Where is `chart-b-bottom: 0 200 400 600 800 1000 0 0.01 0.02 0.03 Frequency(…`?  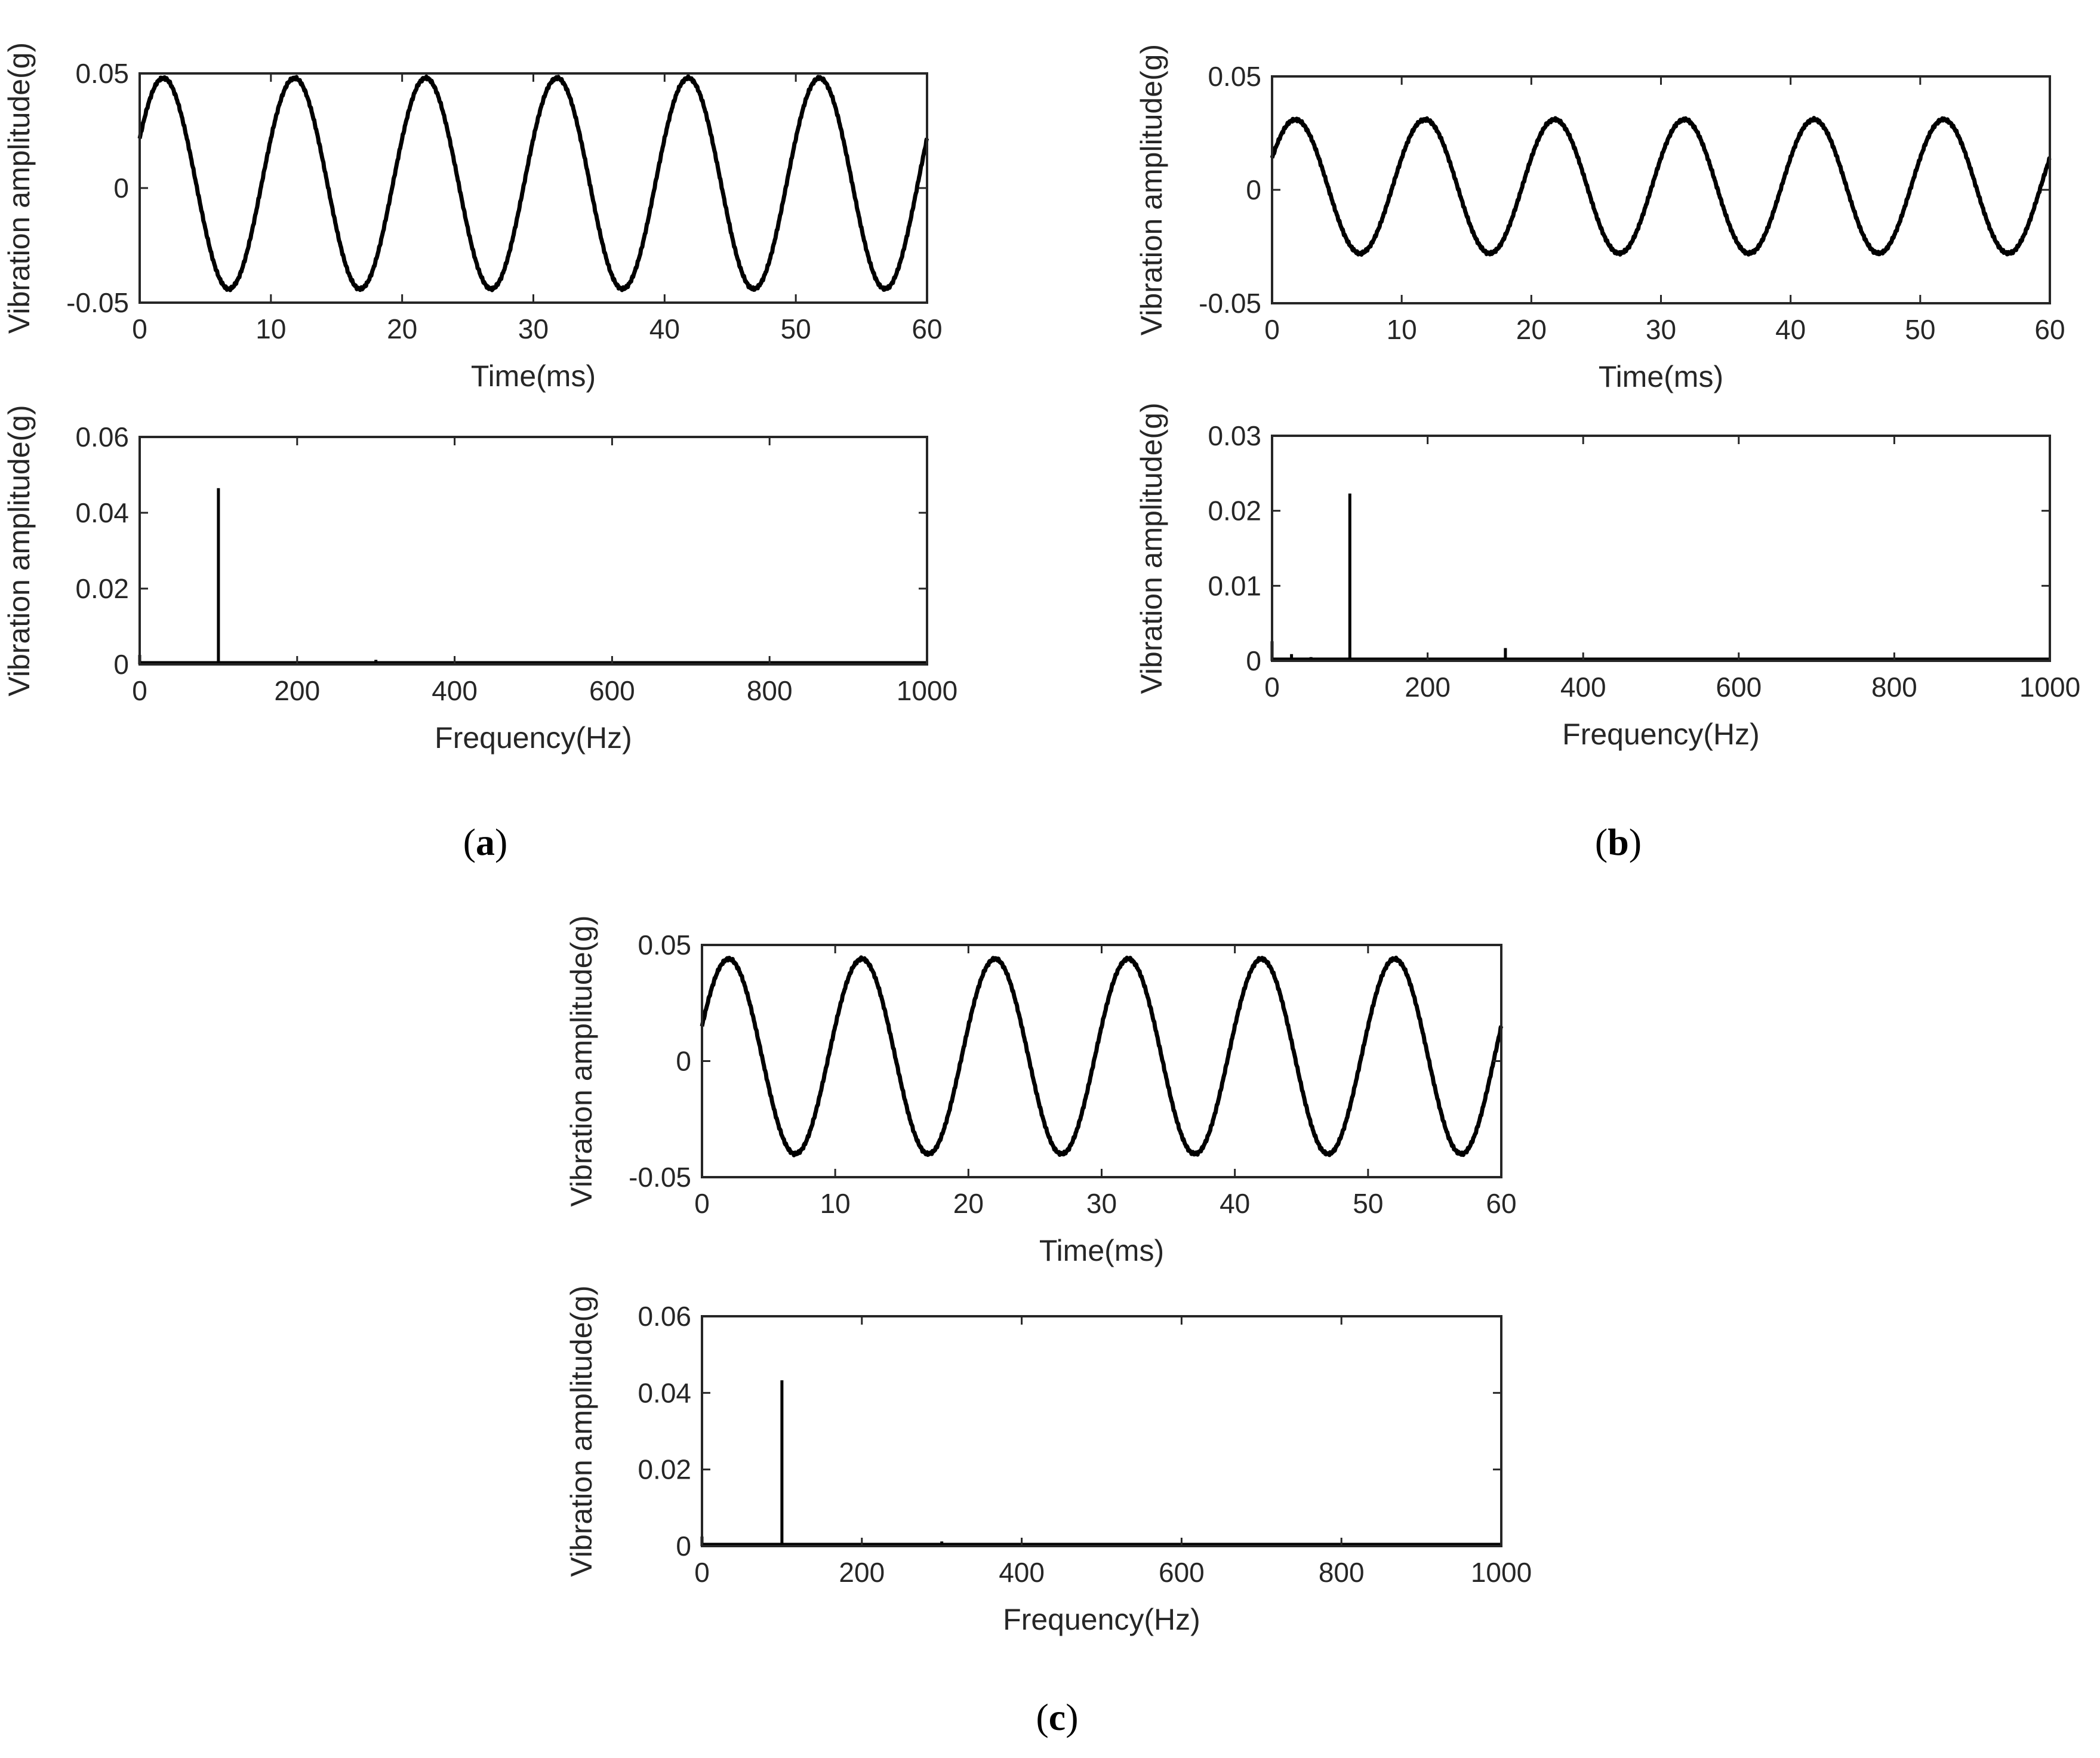
chart-b-bottom: 0 200 400 600 800 1000 0 0.01 0.02 0.03 Frequency(… is located at coordinates (1607, 576).